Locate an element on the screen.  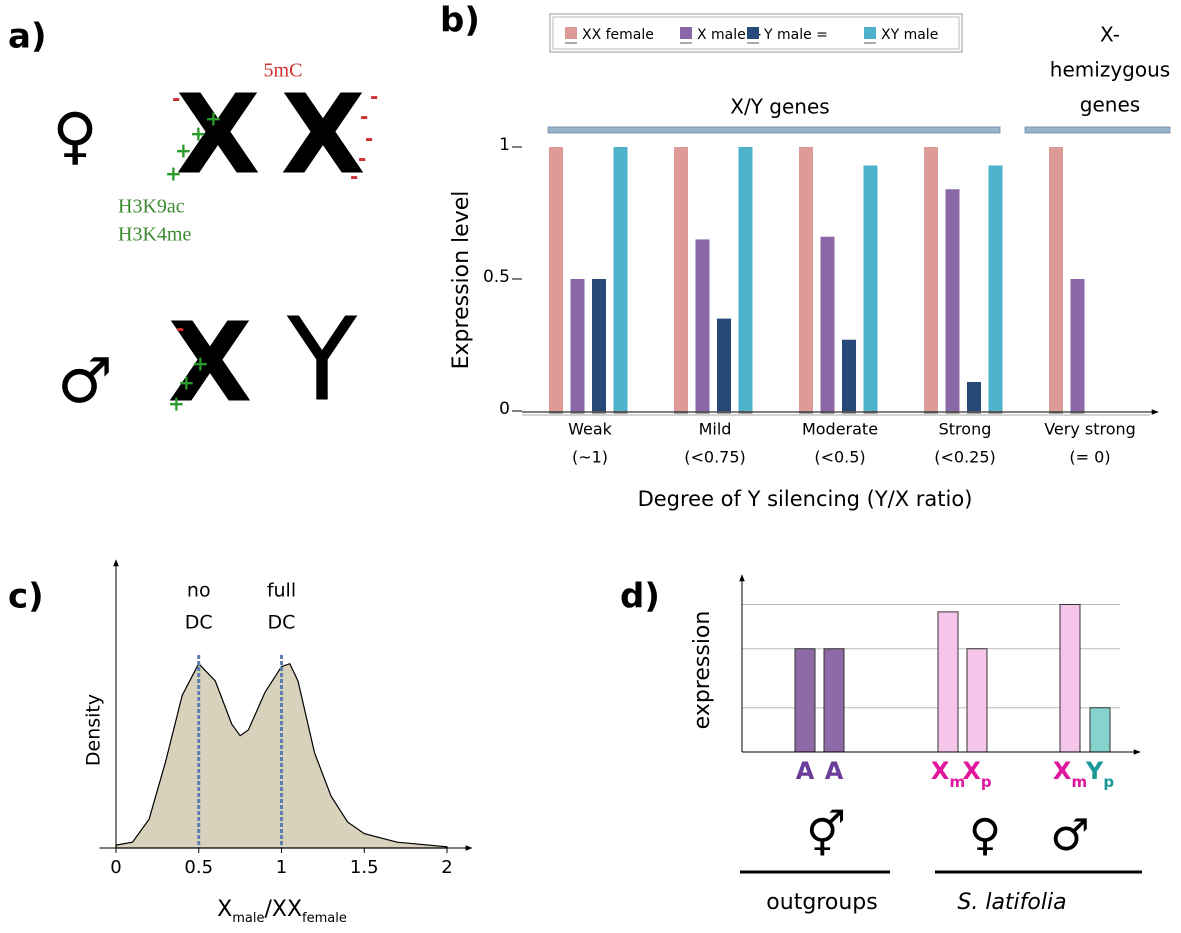
group-label: hemizygous is located at coordinates (1110, 70).